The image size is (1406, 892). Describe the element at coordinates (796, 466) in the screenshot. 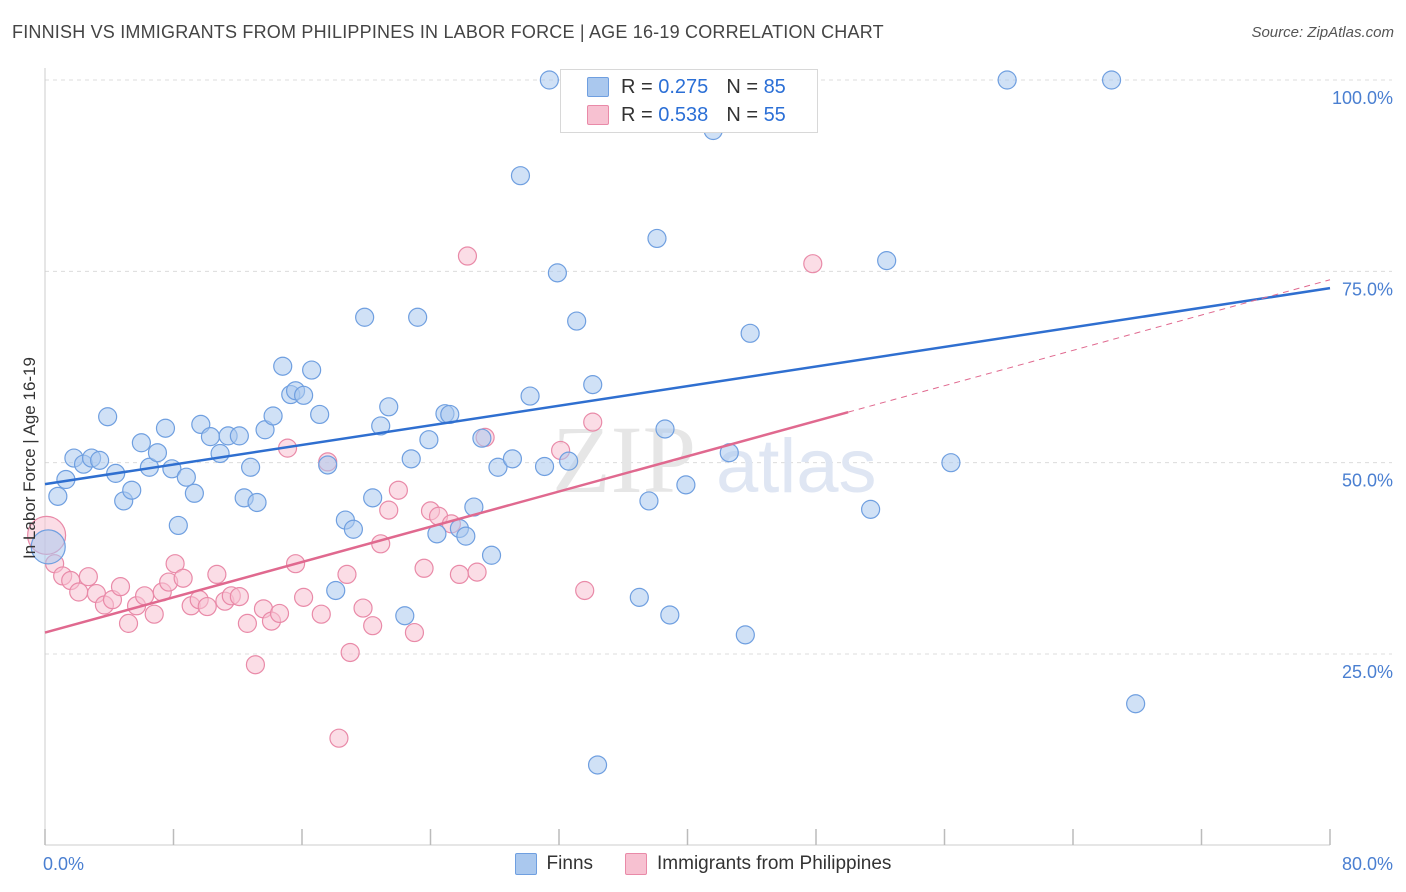

I see `watermark-atlas: atlas` at that location.